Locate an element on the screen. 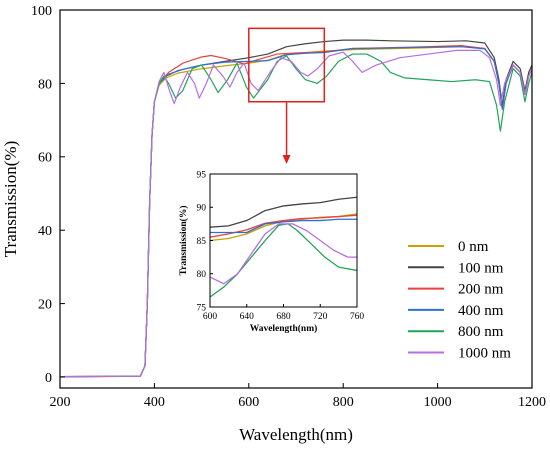 This screenshot has width=550, height=449. x-tick-label: 1000 is located at coordinates (438, 402).